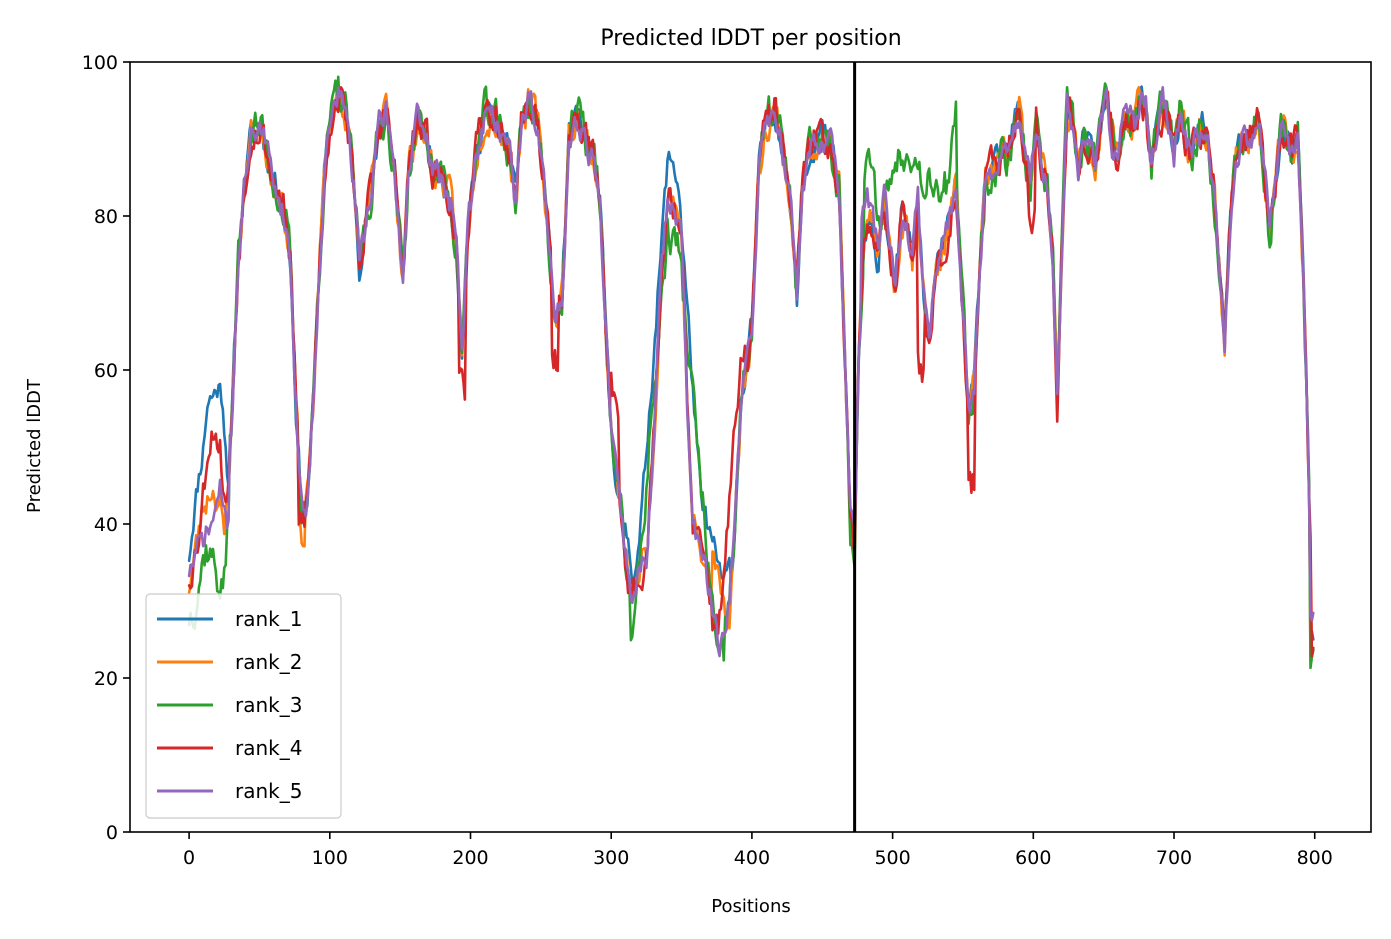 The image size is (1391, 939). What do you see at coordinates (34, 445) in the screenshot?
I see `y-axis-label: Predicted lDDT` at bounding box center [34, 445].